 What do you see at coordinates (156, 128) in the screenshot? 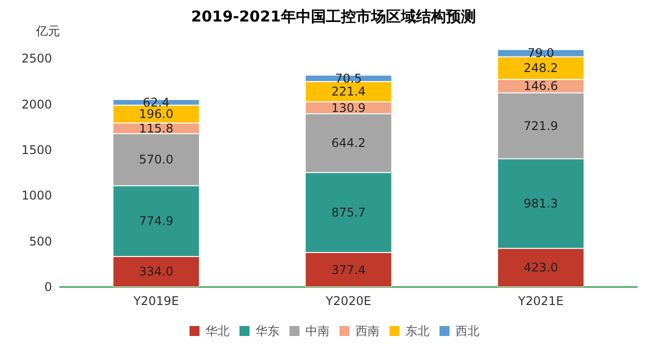
I see `data-label: 115.8` at bounding box center [156, 128].